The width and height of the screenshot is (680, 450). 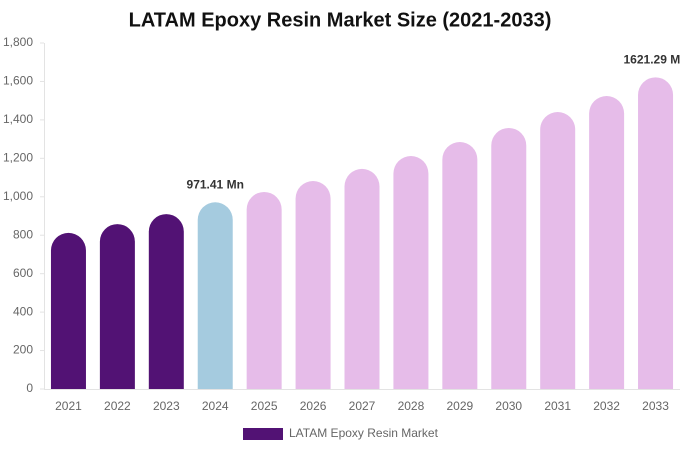 I want to click on x-tick-label: 2026, so click(x=313, y=406).